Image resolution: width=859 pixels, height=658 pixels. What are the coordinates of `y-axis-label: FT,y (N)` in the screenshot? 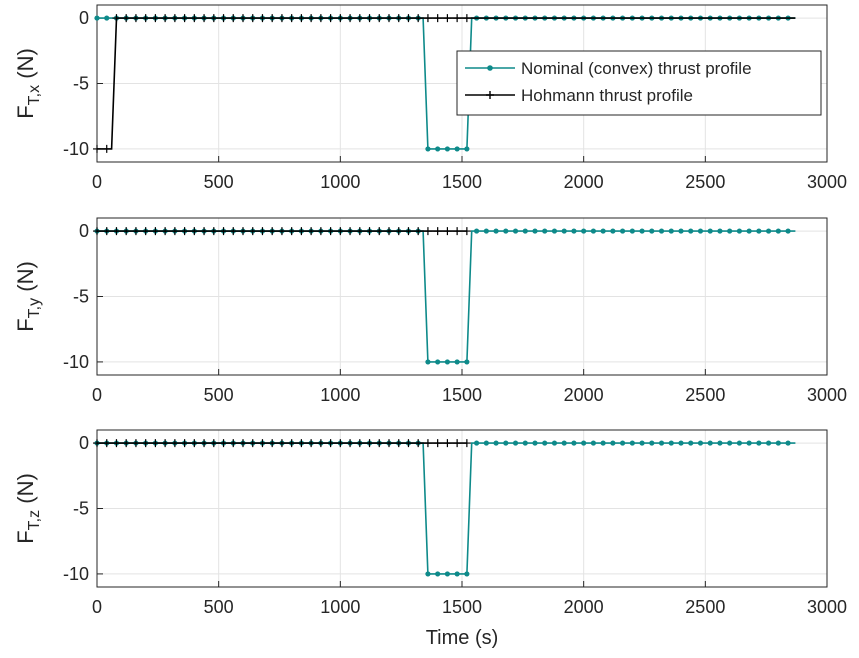 It's located at (28, 296).